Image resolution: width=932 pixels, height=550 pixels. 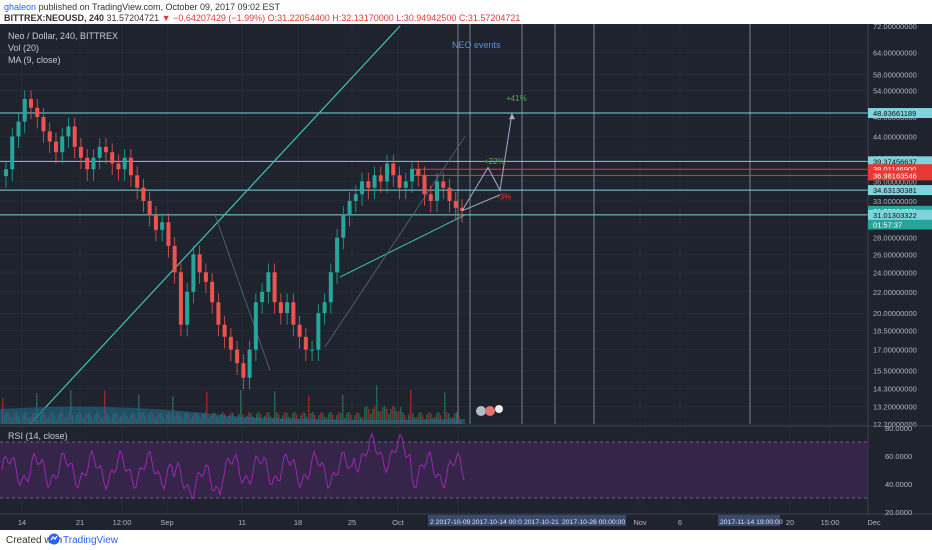 What do you see at coordinates (895, 52) in the screenshot?
I see `y-tick-label: 64.00000000` at bounding box center [895, 52].